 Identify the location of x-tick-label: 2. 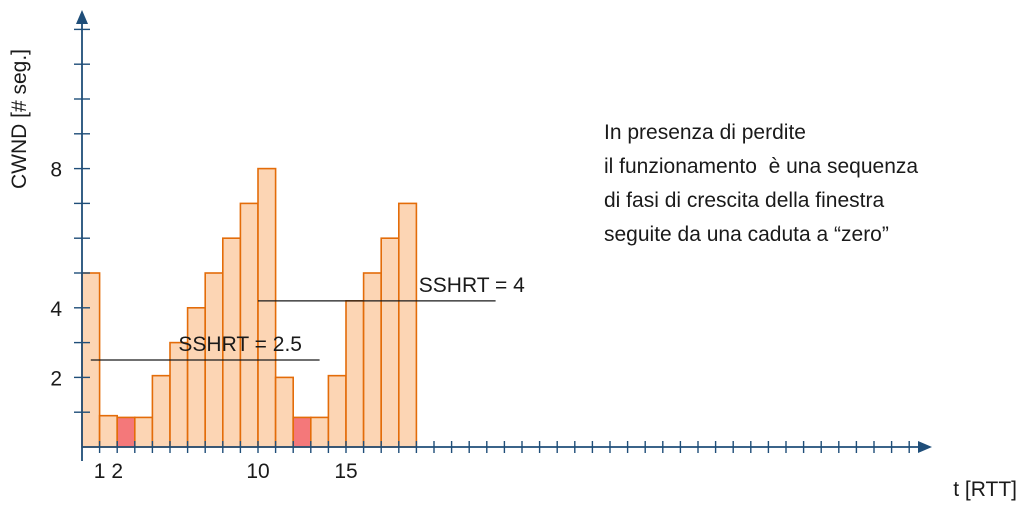
(117, 471).